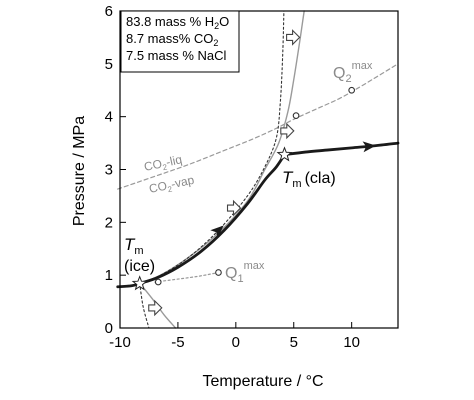 This screenshot has height=400, width=474. Describe the element at coordinates (163, 164) in the screenshot. I see `co2-liq-label: CO2-liq` at that location.